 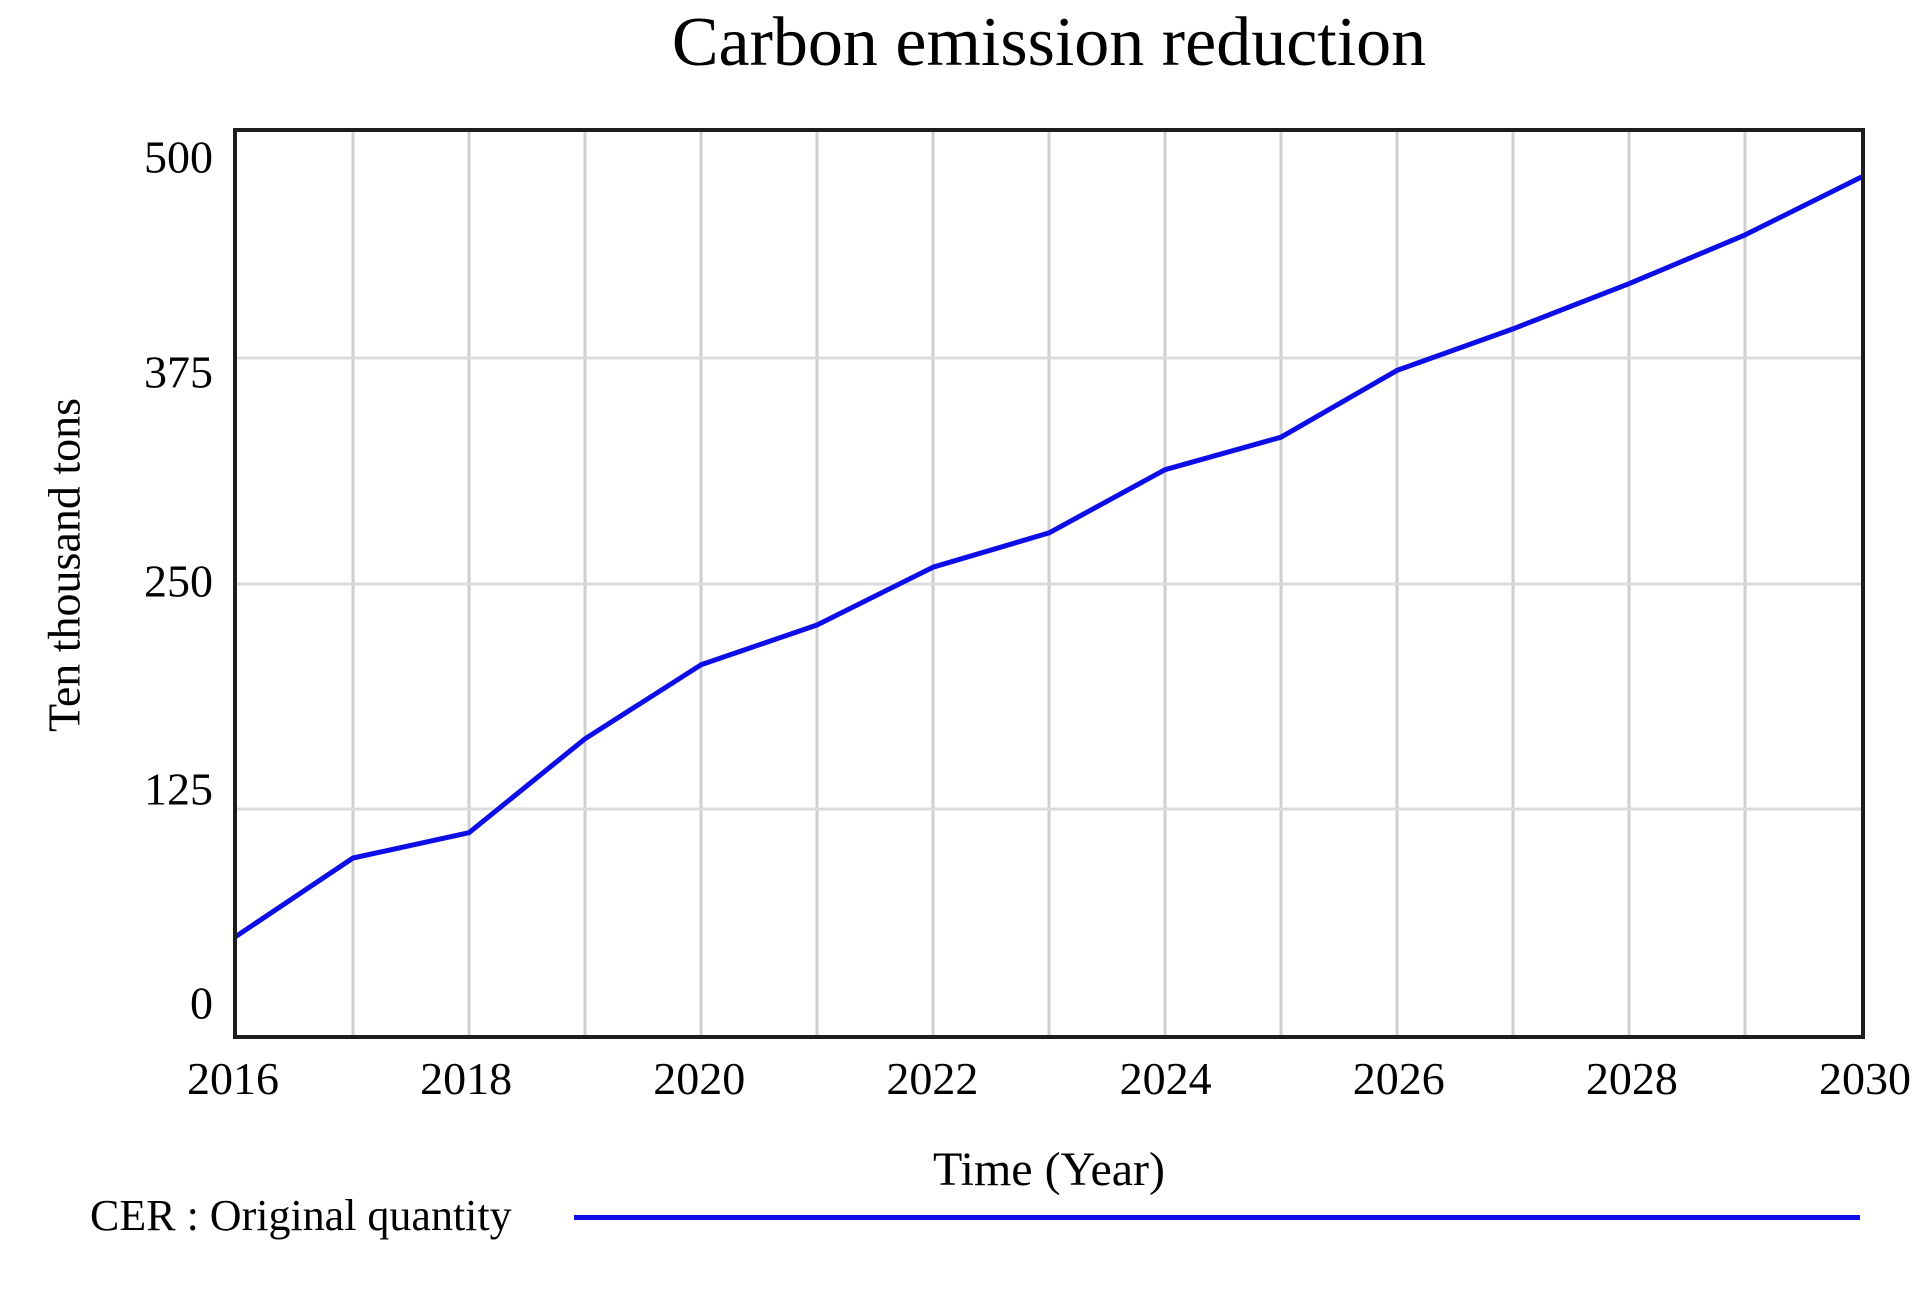 What do you see at coordinates (178, 581) in the screenshot?
I see `y-tick-250: 250` at bounding box center [178, 581].